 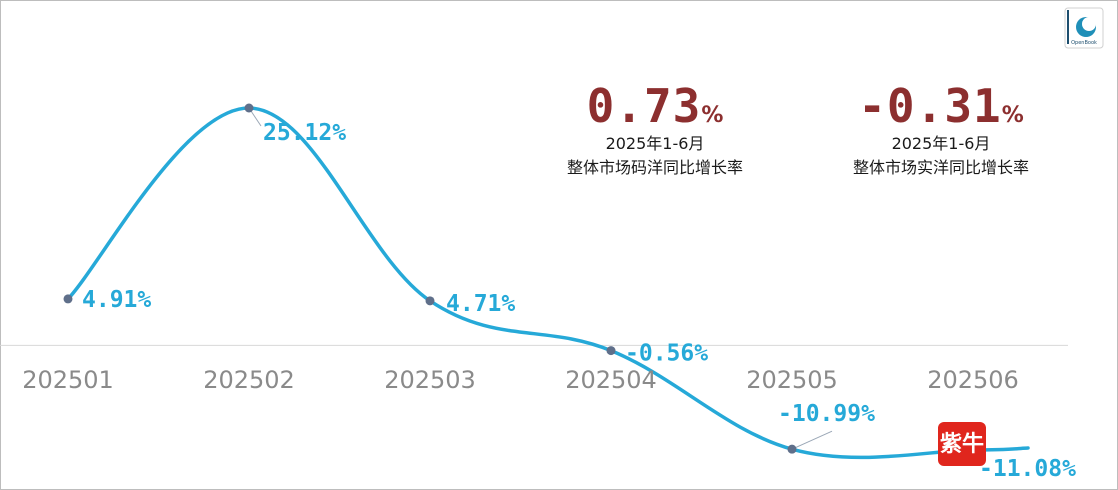 I want to click on x-tick-label: 202504, so click(x=611, y=380).